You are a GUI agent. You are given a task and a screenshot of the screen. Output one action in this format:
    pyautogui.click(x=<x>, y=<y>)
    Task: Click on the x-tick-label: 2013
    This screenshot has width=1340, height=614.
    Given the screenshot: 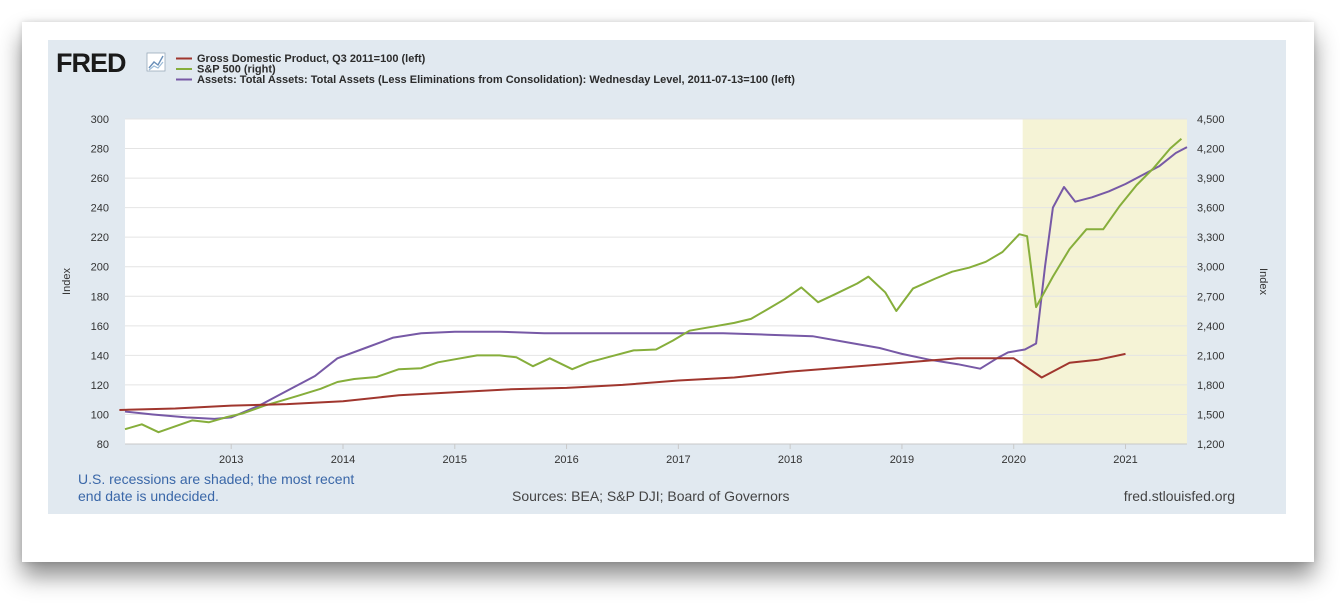 What is the action you would take?
    pyautogui.click(x=231, y=460)
    